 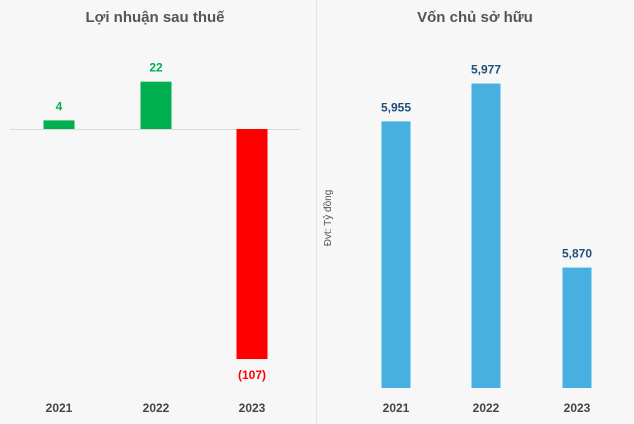 What do you see at coordinates (475, 17) in the screenshot?
I see `equity-chart-title: Vốn chủ sở hữu` at bounding box center [475, 17].